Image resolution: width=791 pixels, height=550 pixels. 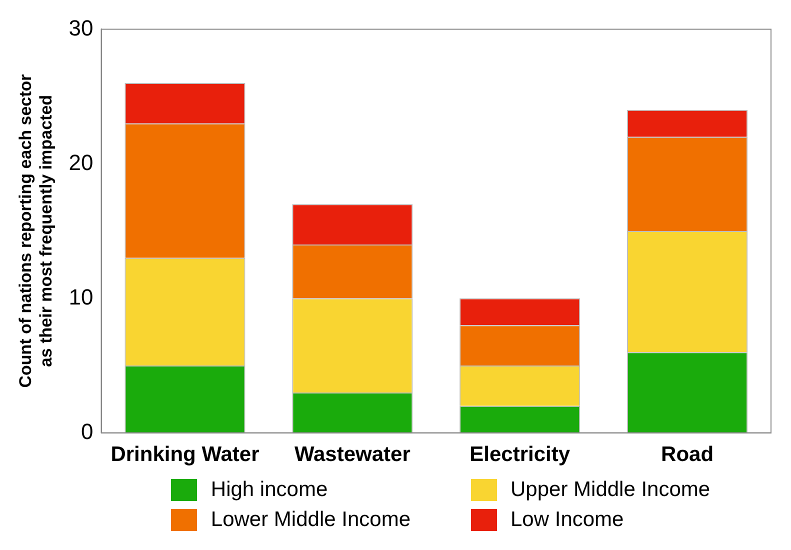 I want to click on y-tick-label: 20, so click(x=81, y=162).